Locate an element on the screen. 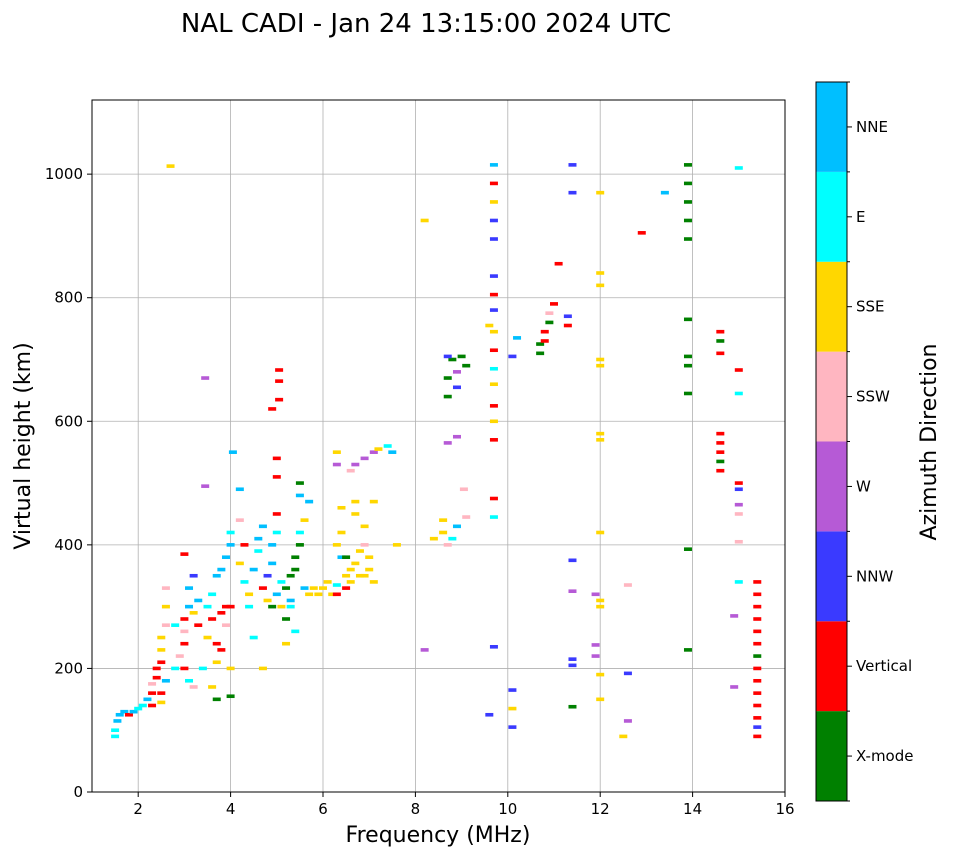  y-tick-label-3: 600 is located at coordinates (68, 421).